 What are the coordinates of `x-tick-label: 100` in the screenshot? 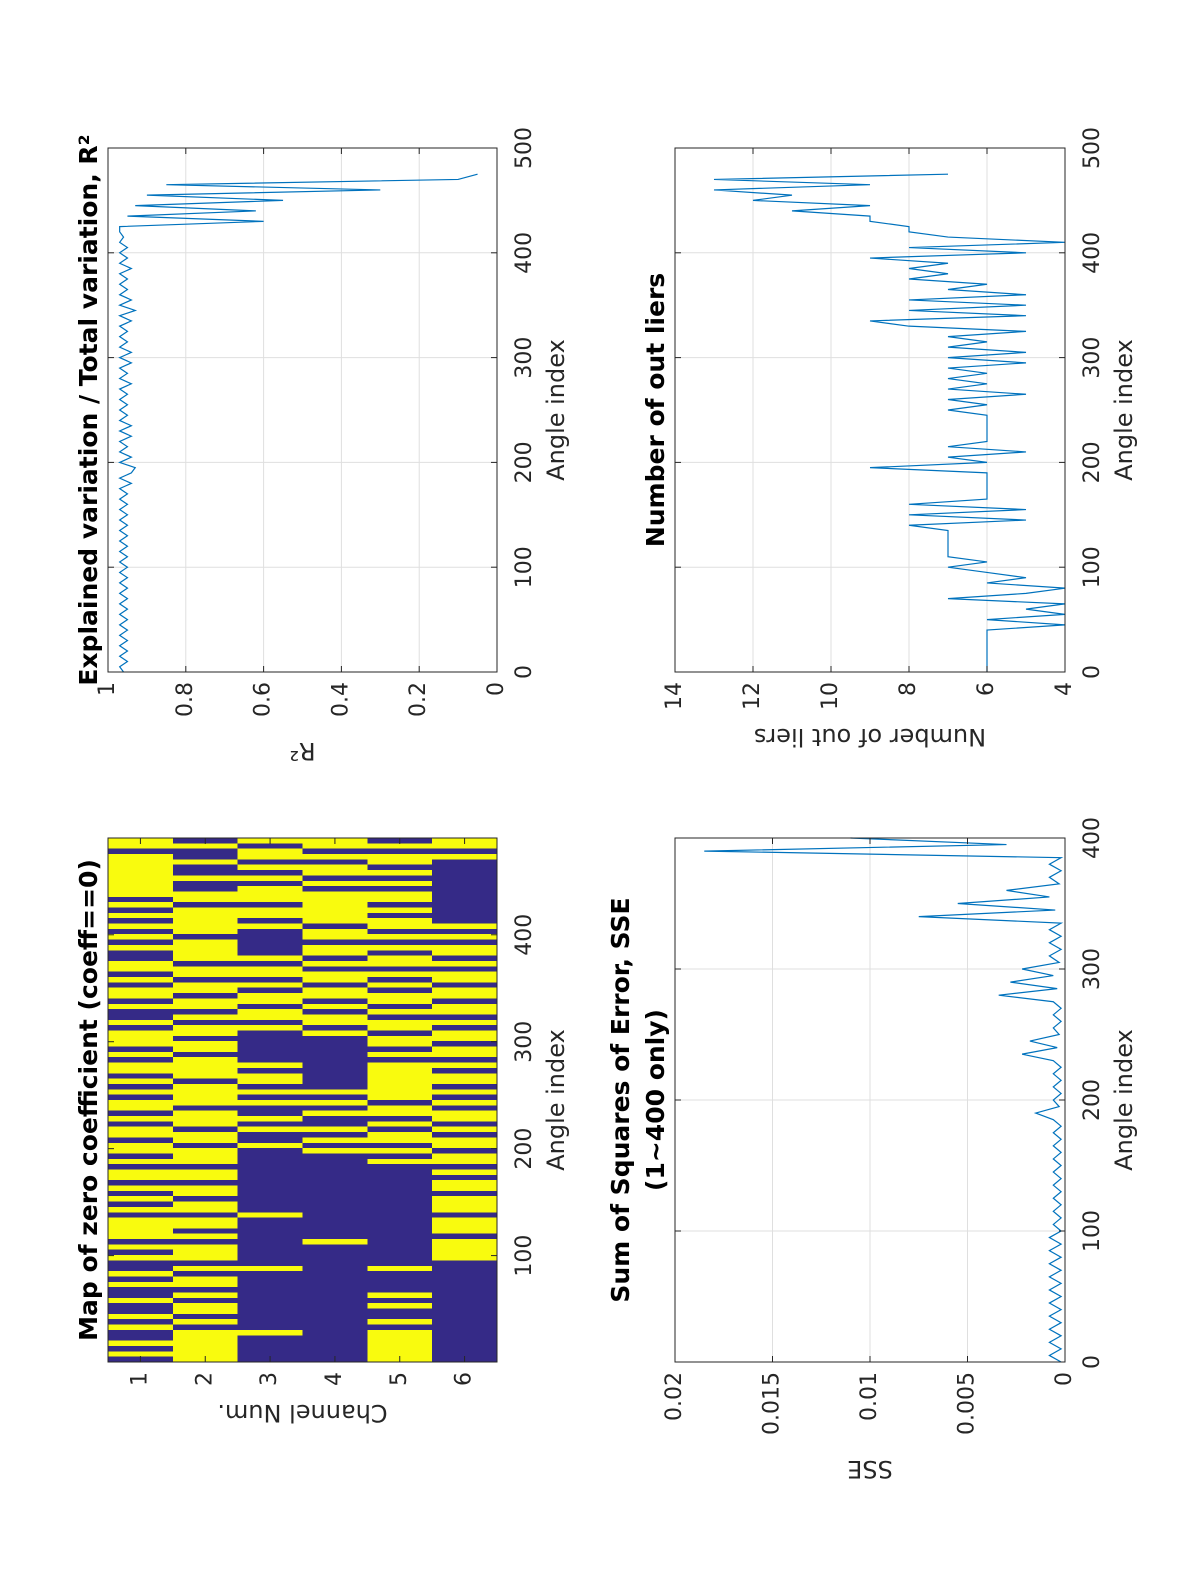 It's located at (1092, 567).